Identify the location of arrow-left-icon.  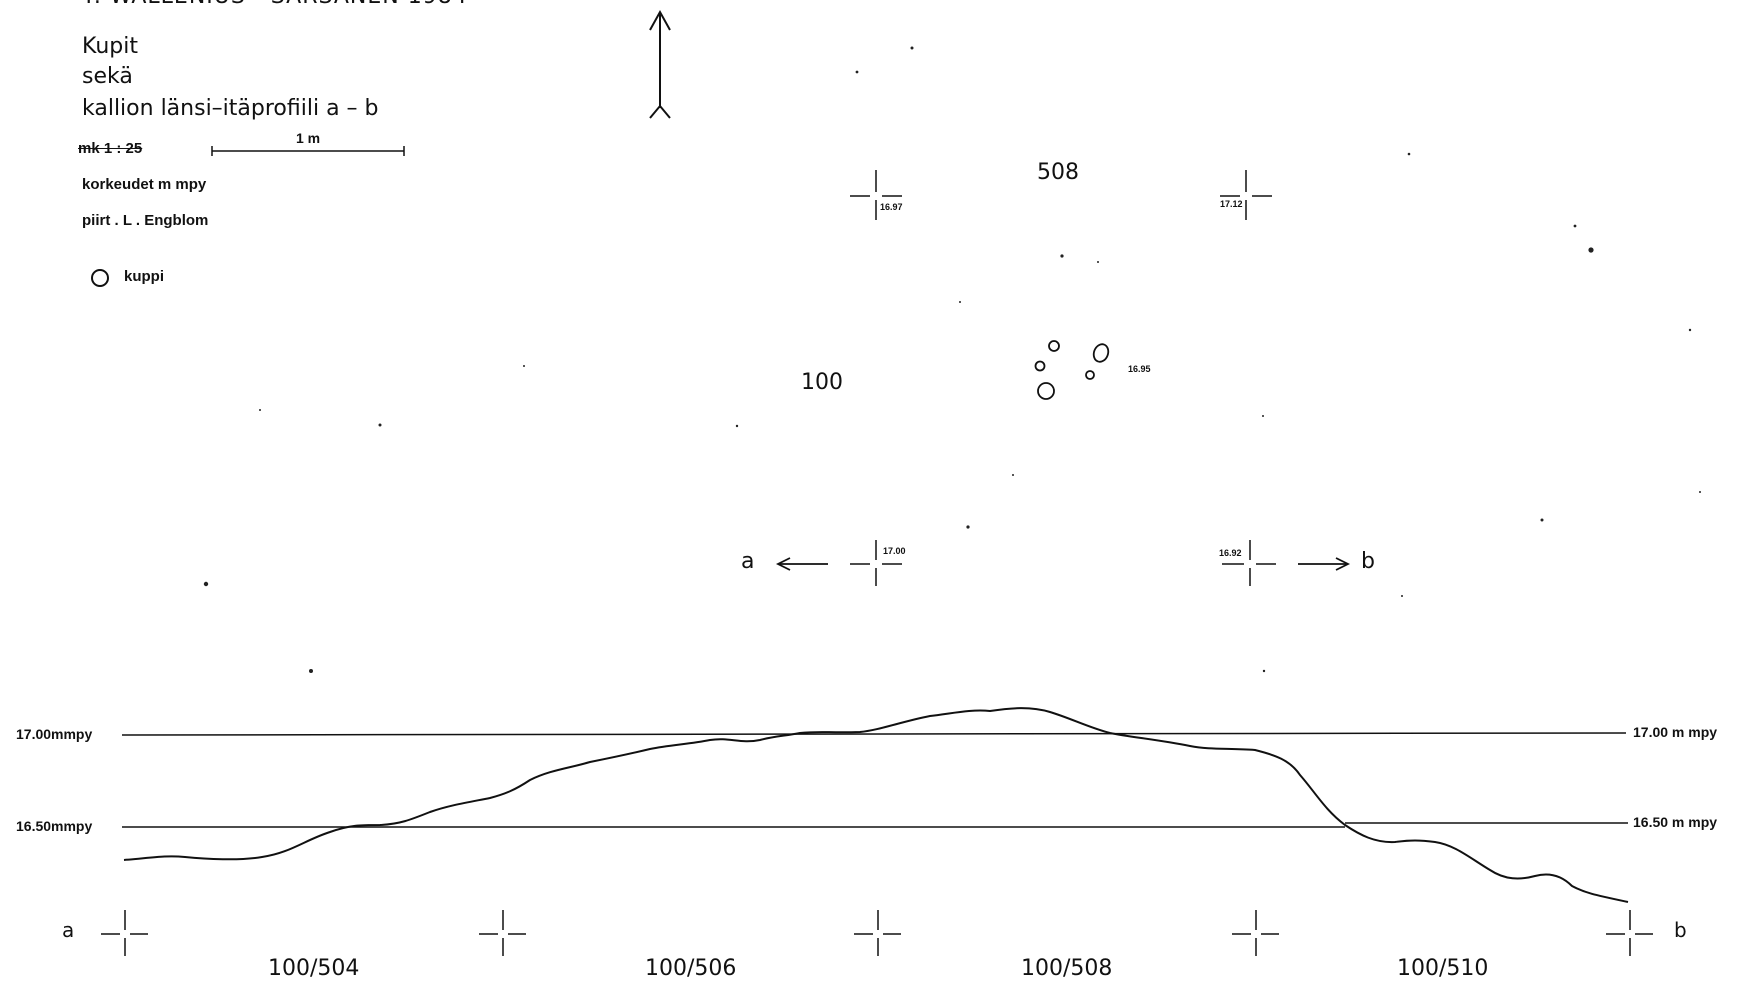
(801, 564).